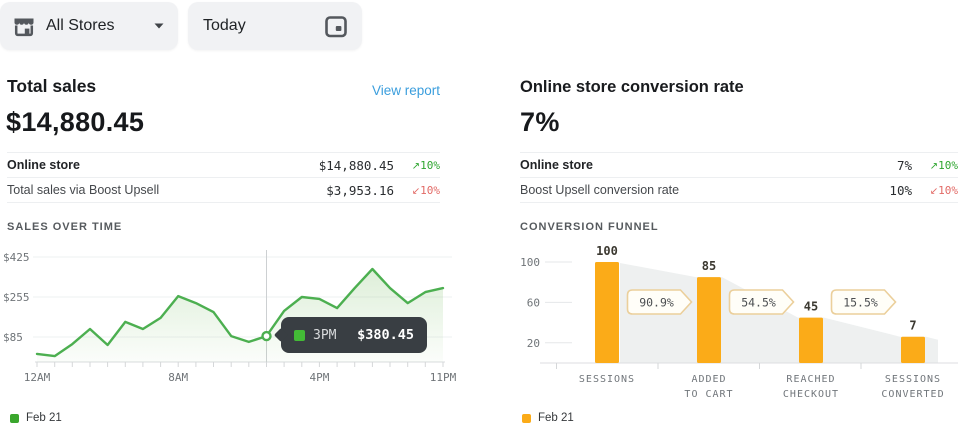  Describe the element at coordinates (80, 25) in the screenshot. I see `store-selector-label: All Stores` at that location.